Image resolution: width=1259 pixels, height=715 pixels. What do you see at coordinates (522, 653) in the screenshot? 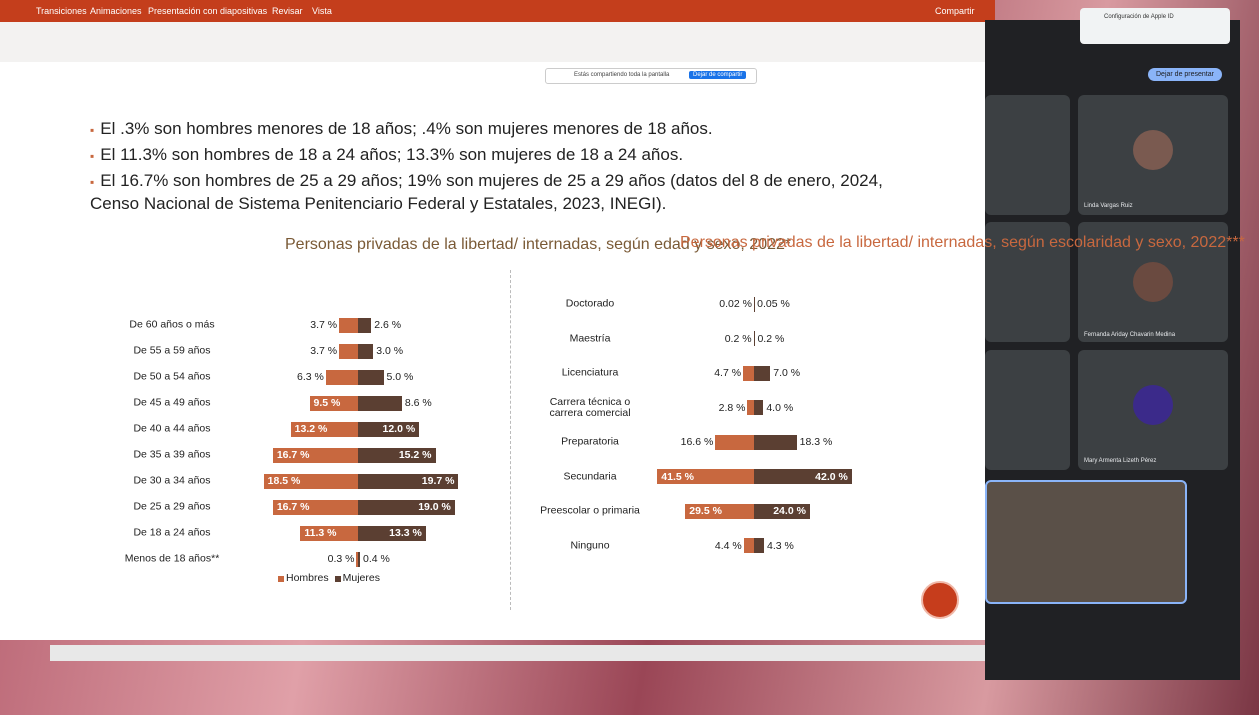
I see `status-bar` at bounding box center [522, 653].